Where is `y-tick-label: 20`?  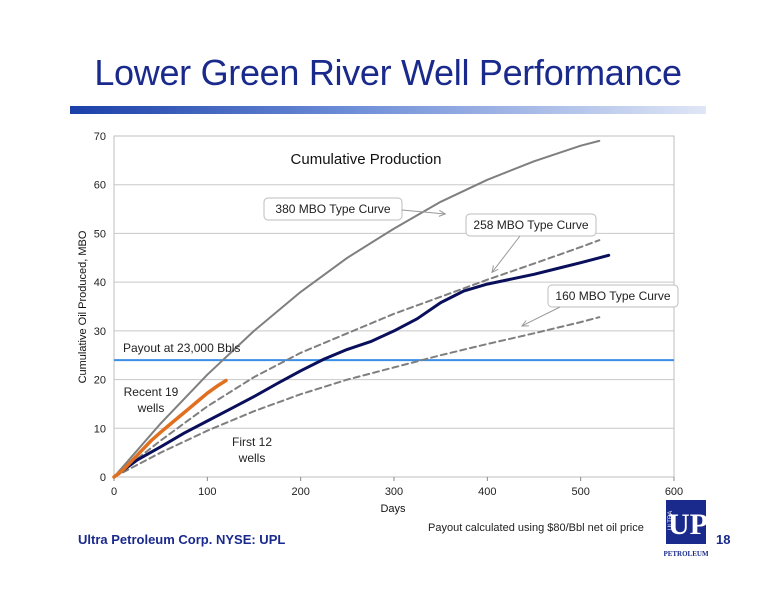 y-tick-label: 20 is located at coordinates (100, 381).